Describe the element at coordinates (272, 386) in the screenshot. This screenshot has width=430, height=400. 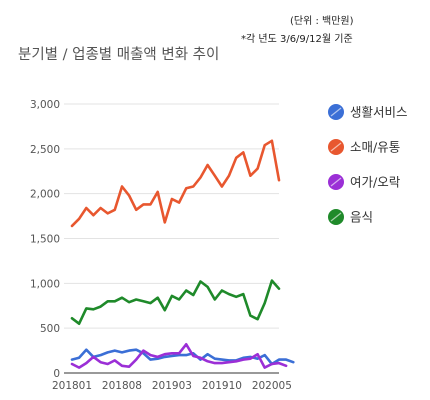
I see `x-tick-label: 202005` at that location.